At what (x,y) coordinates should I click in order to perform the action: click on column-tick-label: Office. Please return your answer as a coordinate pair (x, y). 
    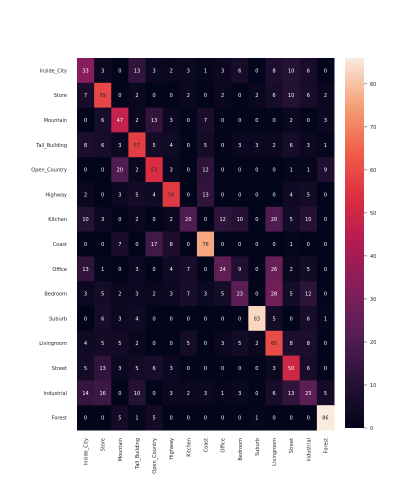
    Looking at the image, I should click on (224, 445).